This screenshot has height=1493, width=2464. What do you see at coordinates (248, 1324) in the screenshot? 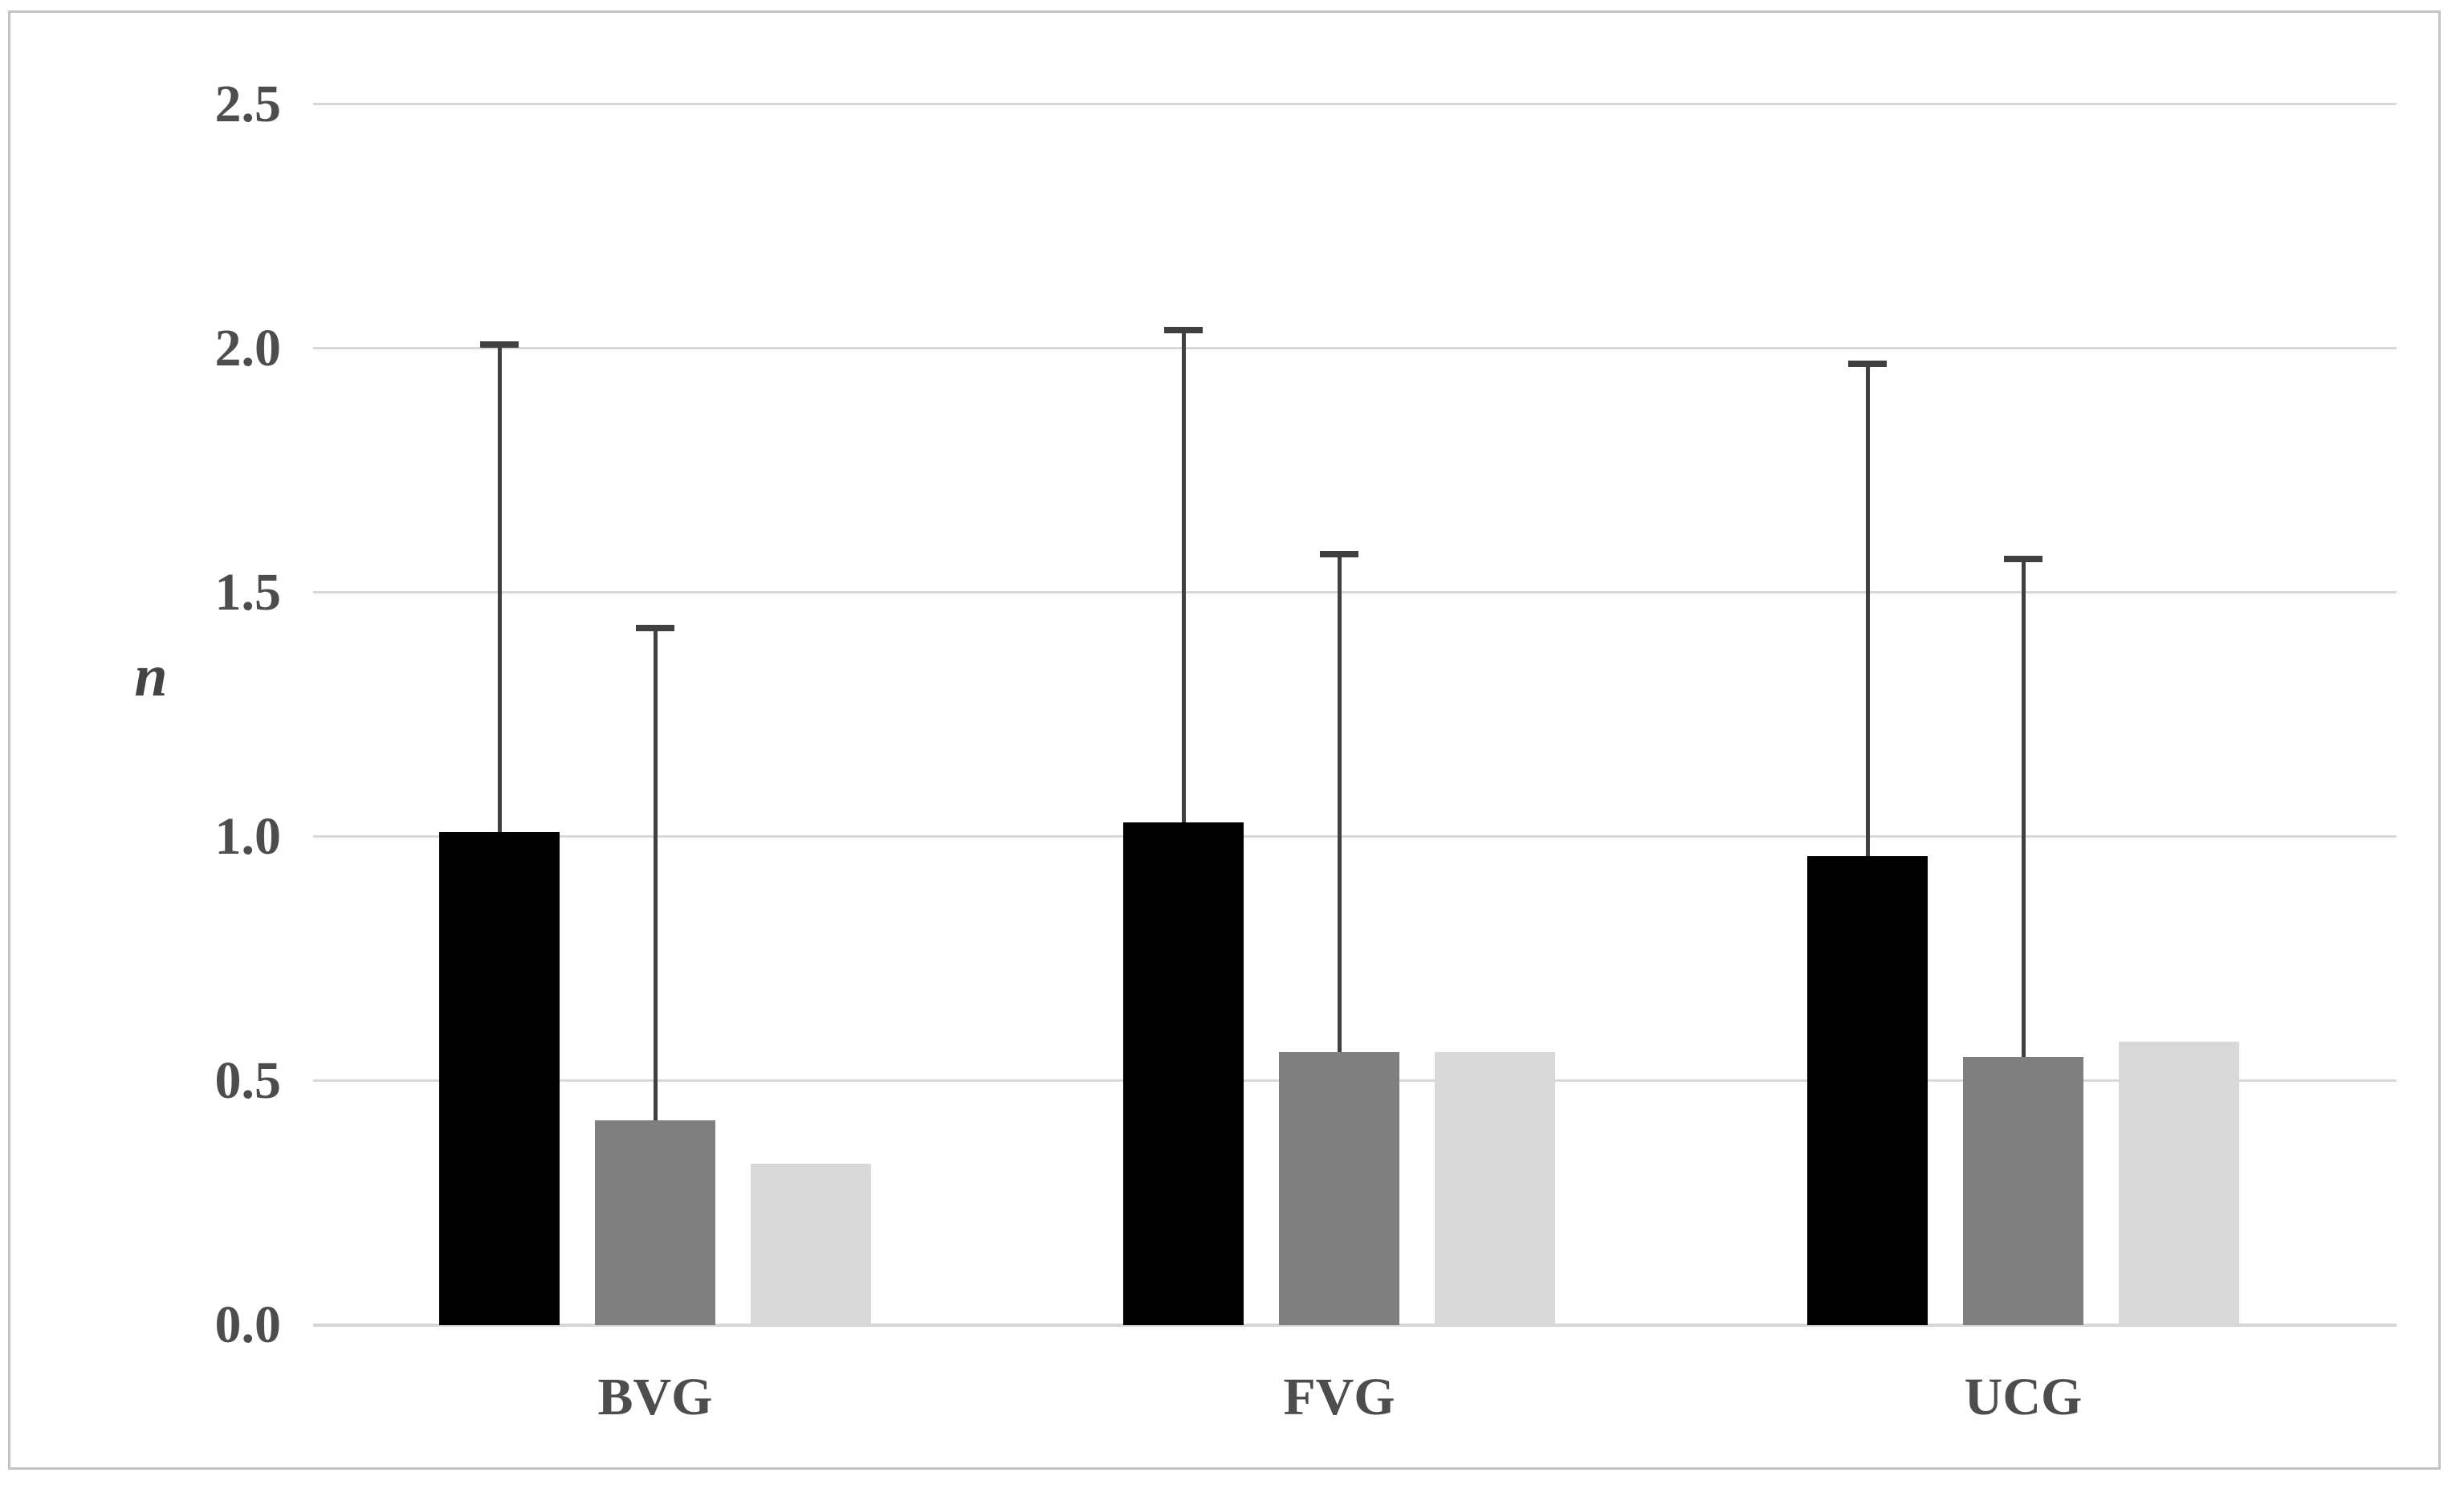
I see `y-tick-label: 0.0` at bounding box center [248, 1324].